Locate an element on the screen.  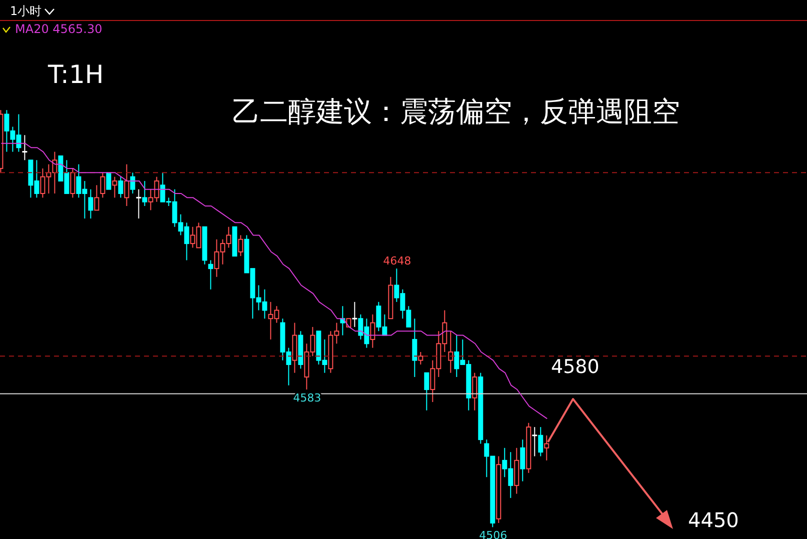
text: 4450 is located at coordinates (713, 520).